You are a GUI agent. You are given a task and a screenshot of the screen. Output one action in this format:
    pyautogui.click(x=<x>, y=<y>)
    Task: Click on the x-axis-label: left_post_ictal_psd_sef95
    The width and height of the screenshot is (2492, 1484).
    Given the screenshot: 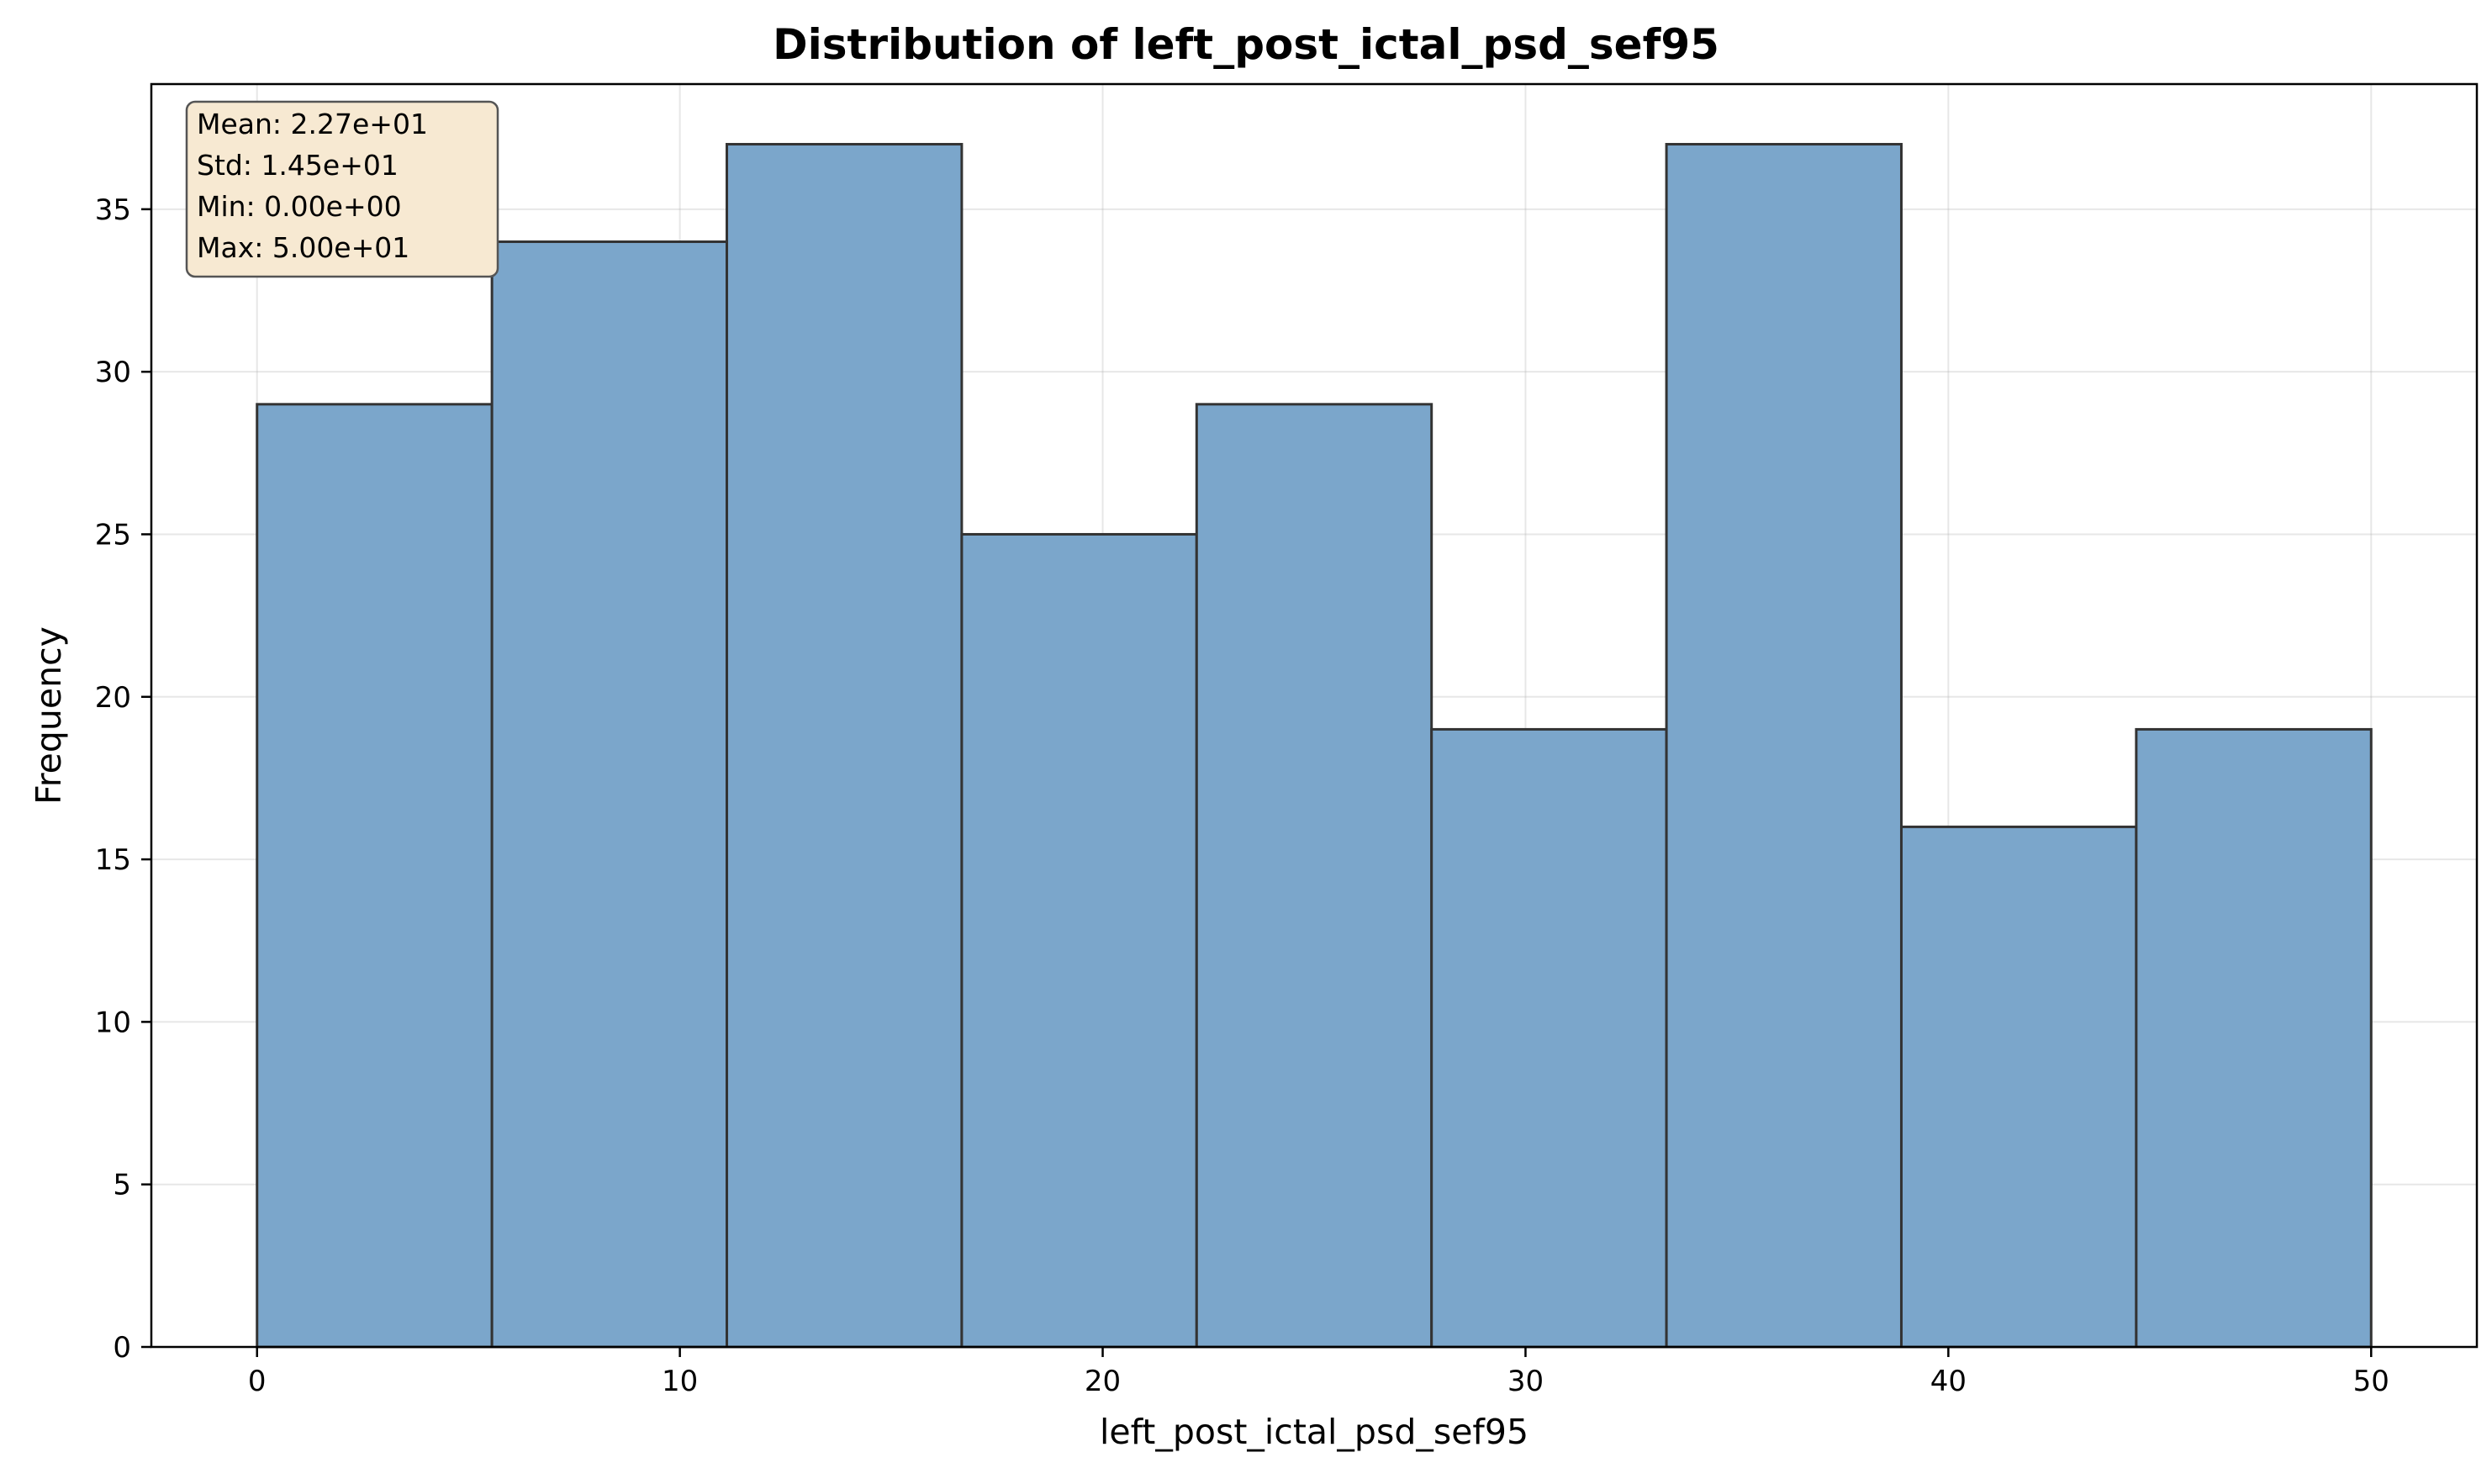 What is the action you would take?
    pyautogui.click(x=1314, y=1432)
    